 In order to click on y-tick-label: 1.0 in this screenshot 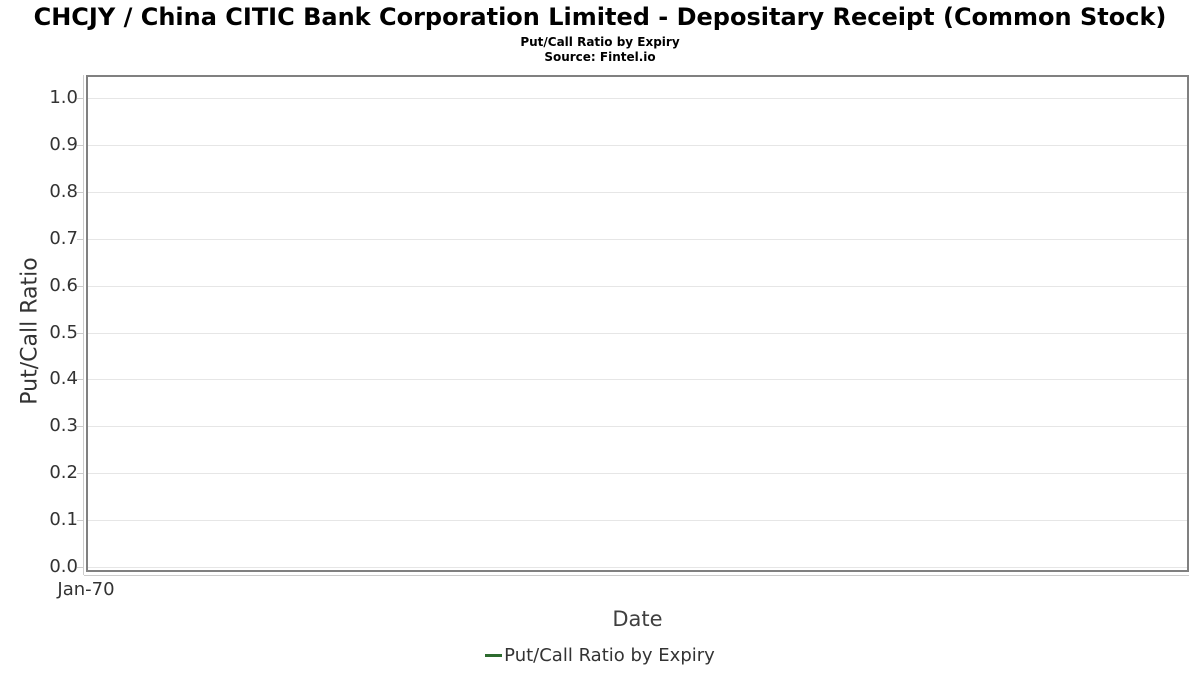, I will do `click(63, 97)`.